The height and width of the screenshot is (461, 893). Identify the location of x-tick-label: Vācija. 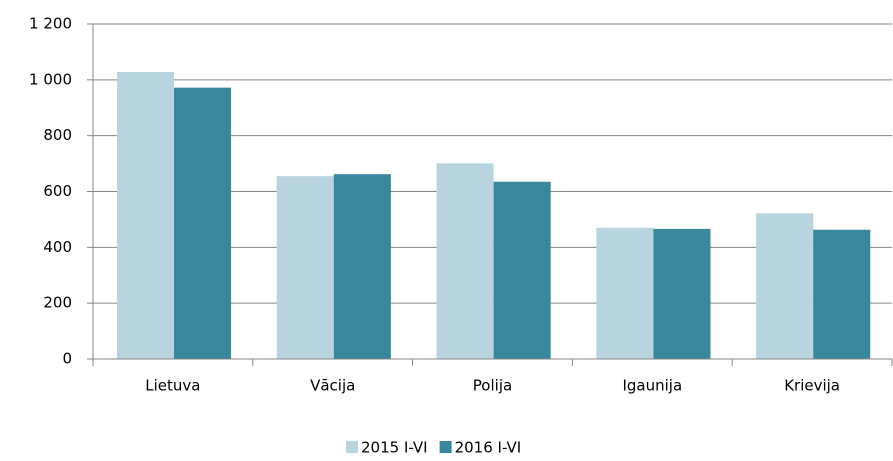
(332, 386).